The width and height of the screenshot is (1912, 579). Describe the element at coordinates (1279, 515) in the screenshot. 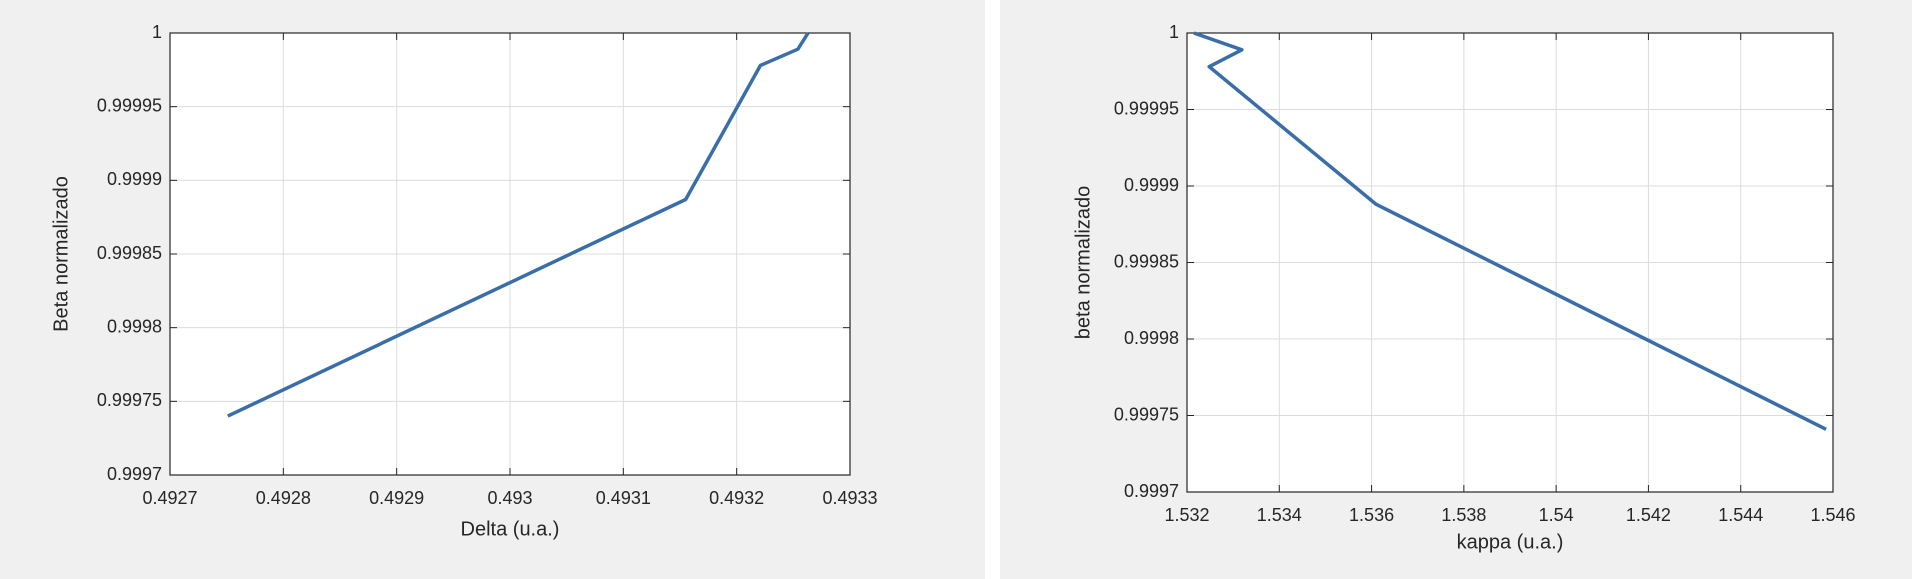

I see `x-tick-label: 1.534` at that location.